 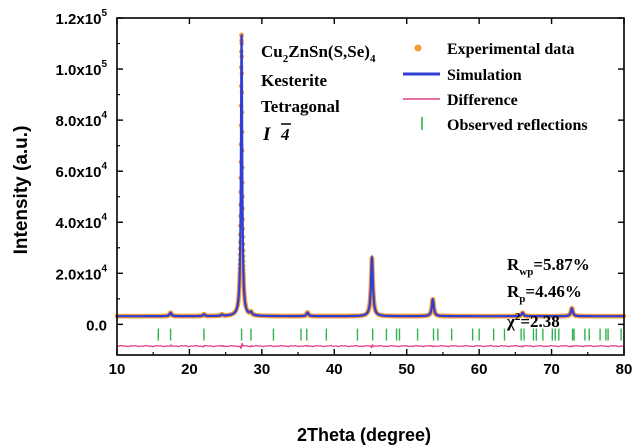 I want to click on x-tick-label: 80, so click(x=624, y=369).